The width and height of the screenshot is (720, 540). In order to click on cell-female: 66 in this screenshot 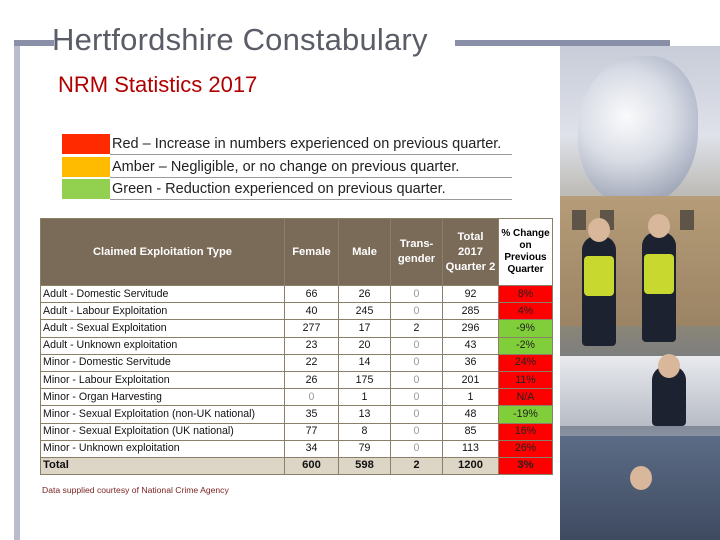, I will do `click(311, 294)`.